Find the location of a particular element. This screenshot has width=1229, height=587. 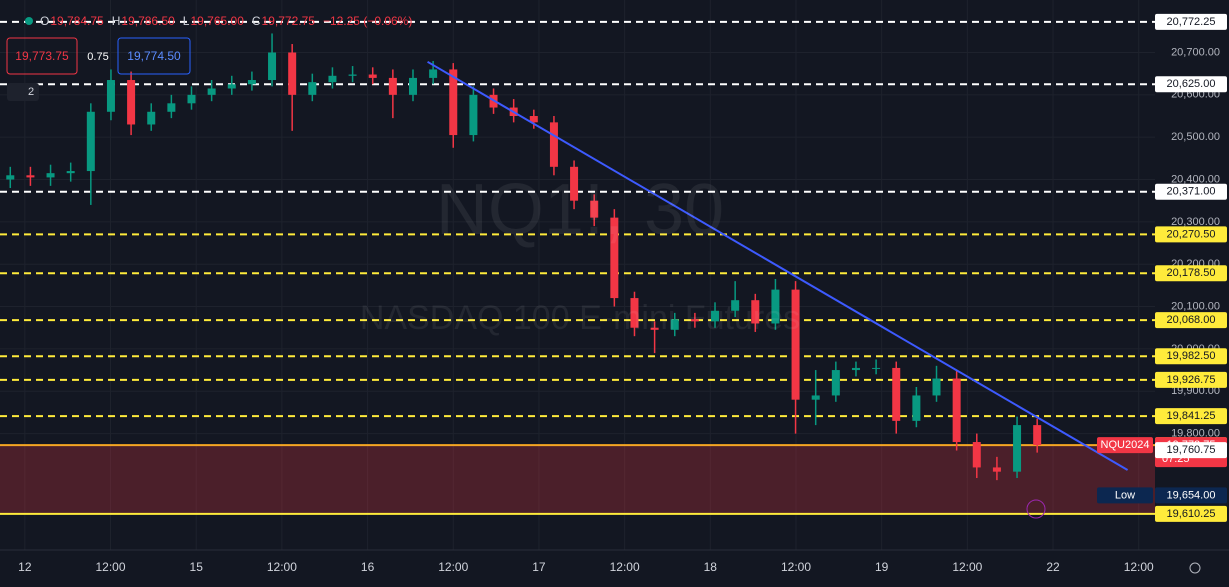

ohlc-value: 19,786.50 is located at coordinates (148, 21).